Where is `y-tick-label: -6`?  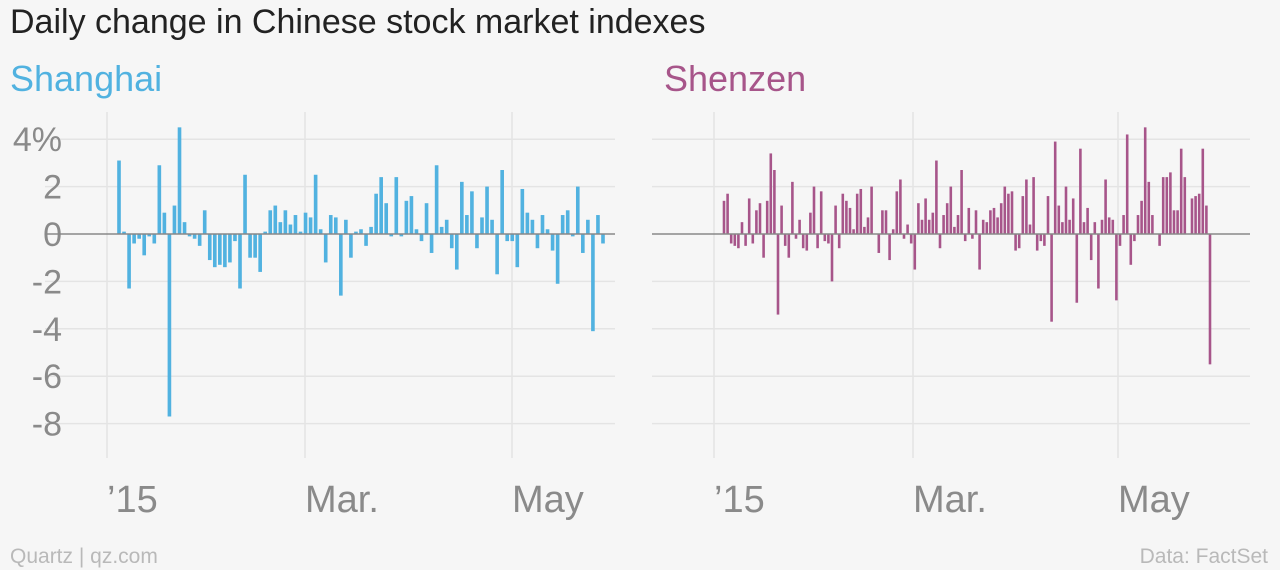 y-tick-label: -6 is located at coordinates (47, 377).